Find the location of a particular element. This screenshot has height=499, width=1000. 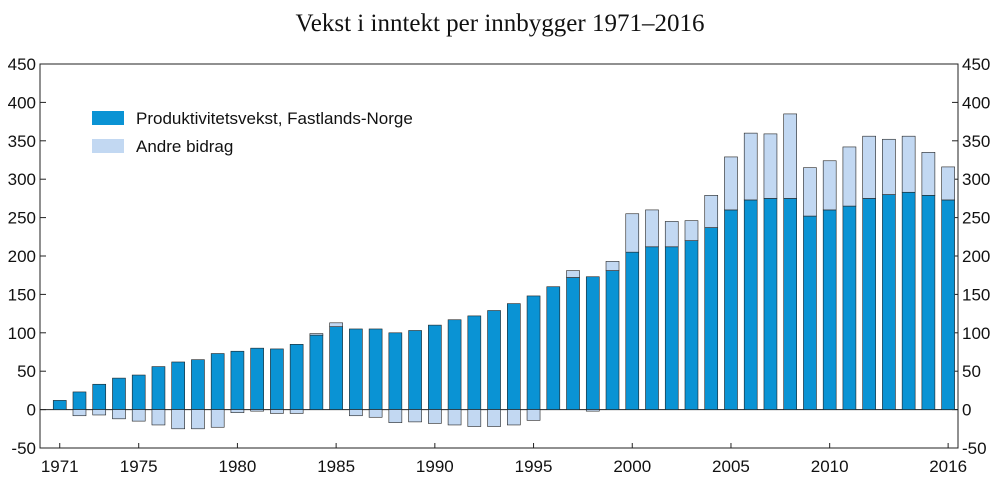

y-tick-label-right: -50 is located at coordinates (974, 448).